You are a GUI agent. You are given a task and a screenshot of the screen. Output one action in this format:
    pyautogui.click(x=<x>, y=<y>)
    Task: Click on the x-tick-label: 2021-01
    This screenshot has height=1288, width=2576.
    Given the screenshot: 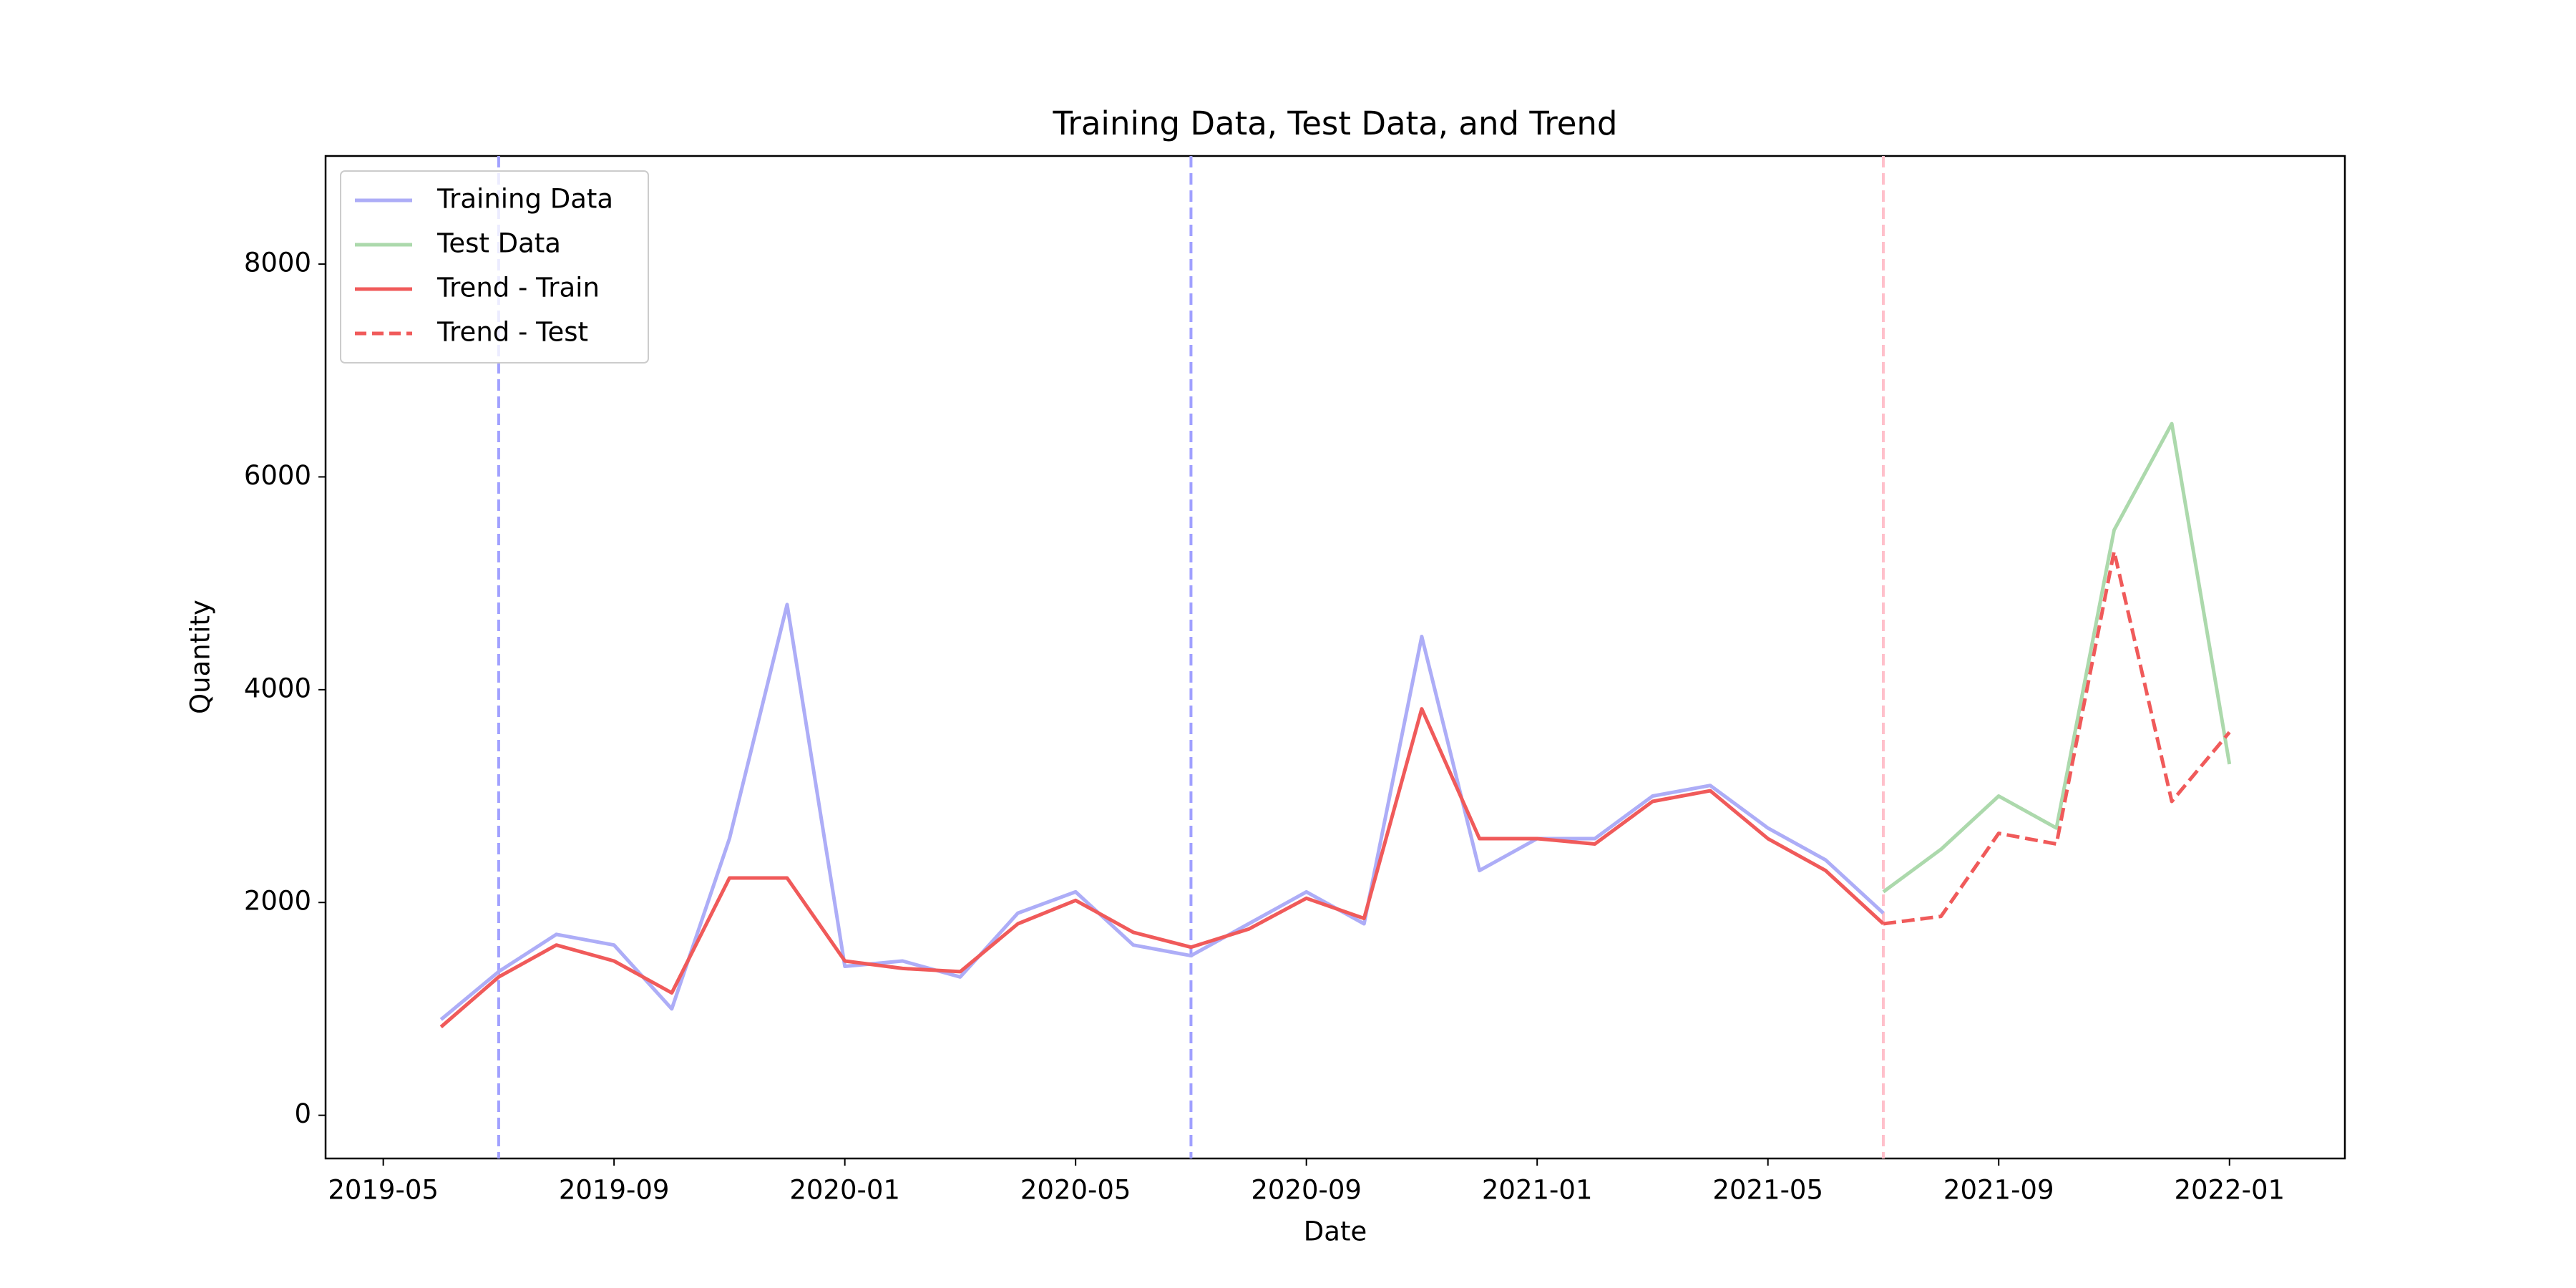 What is the action you would take?
    pyautogui.click(x=1537, y=1190)
    